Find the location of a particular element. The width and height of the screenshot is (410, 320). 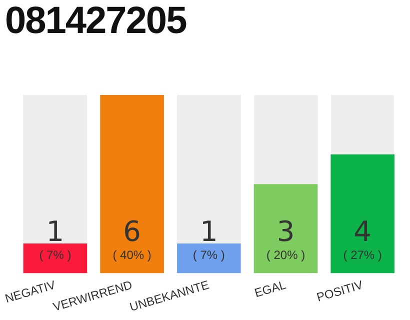

data-label: 4 ( 27% ) is located at coordinates (362, 238).